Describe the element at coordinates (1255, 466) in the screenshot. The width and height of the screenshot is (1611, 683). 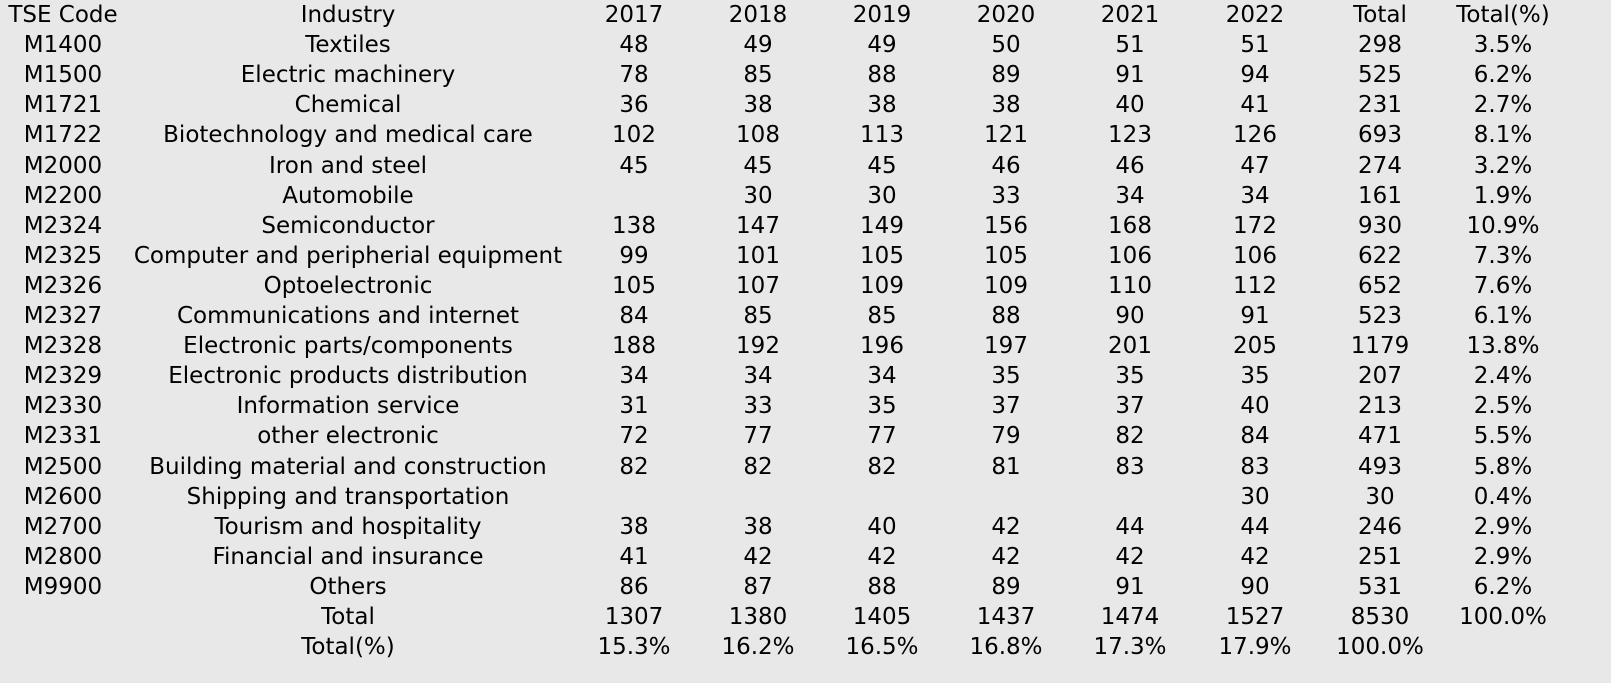
I see `cell-2022: 83` at that location.